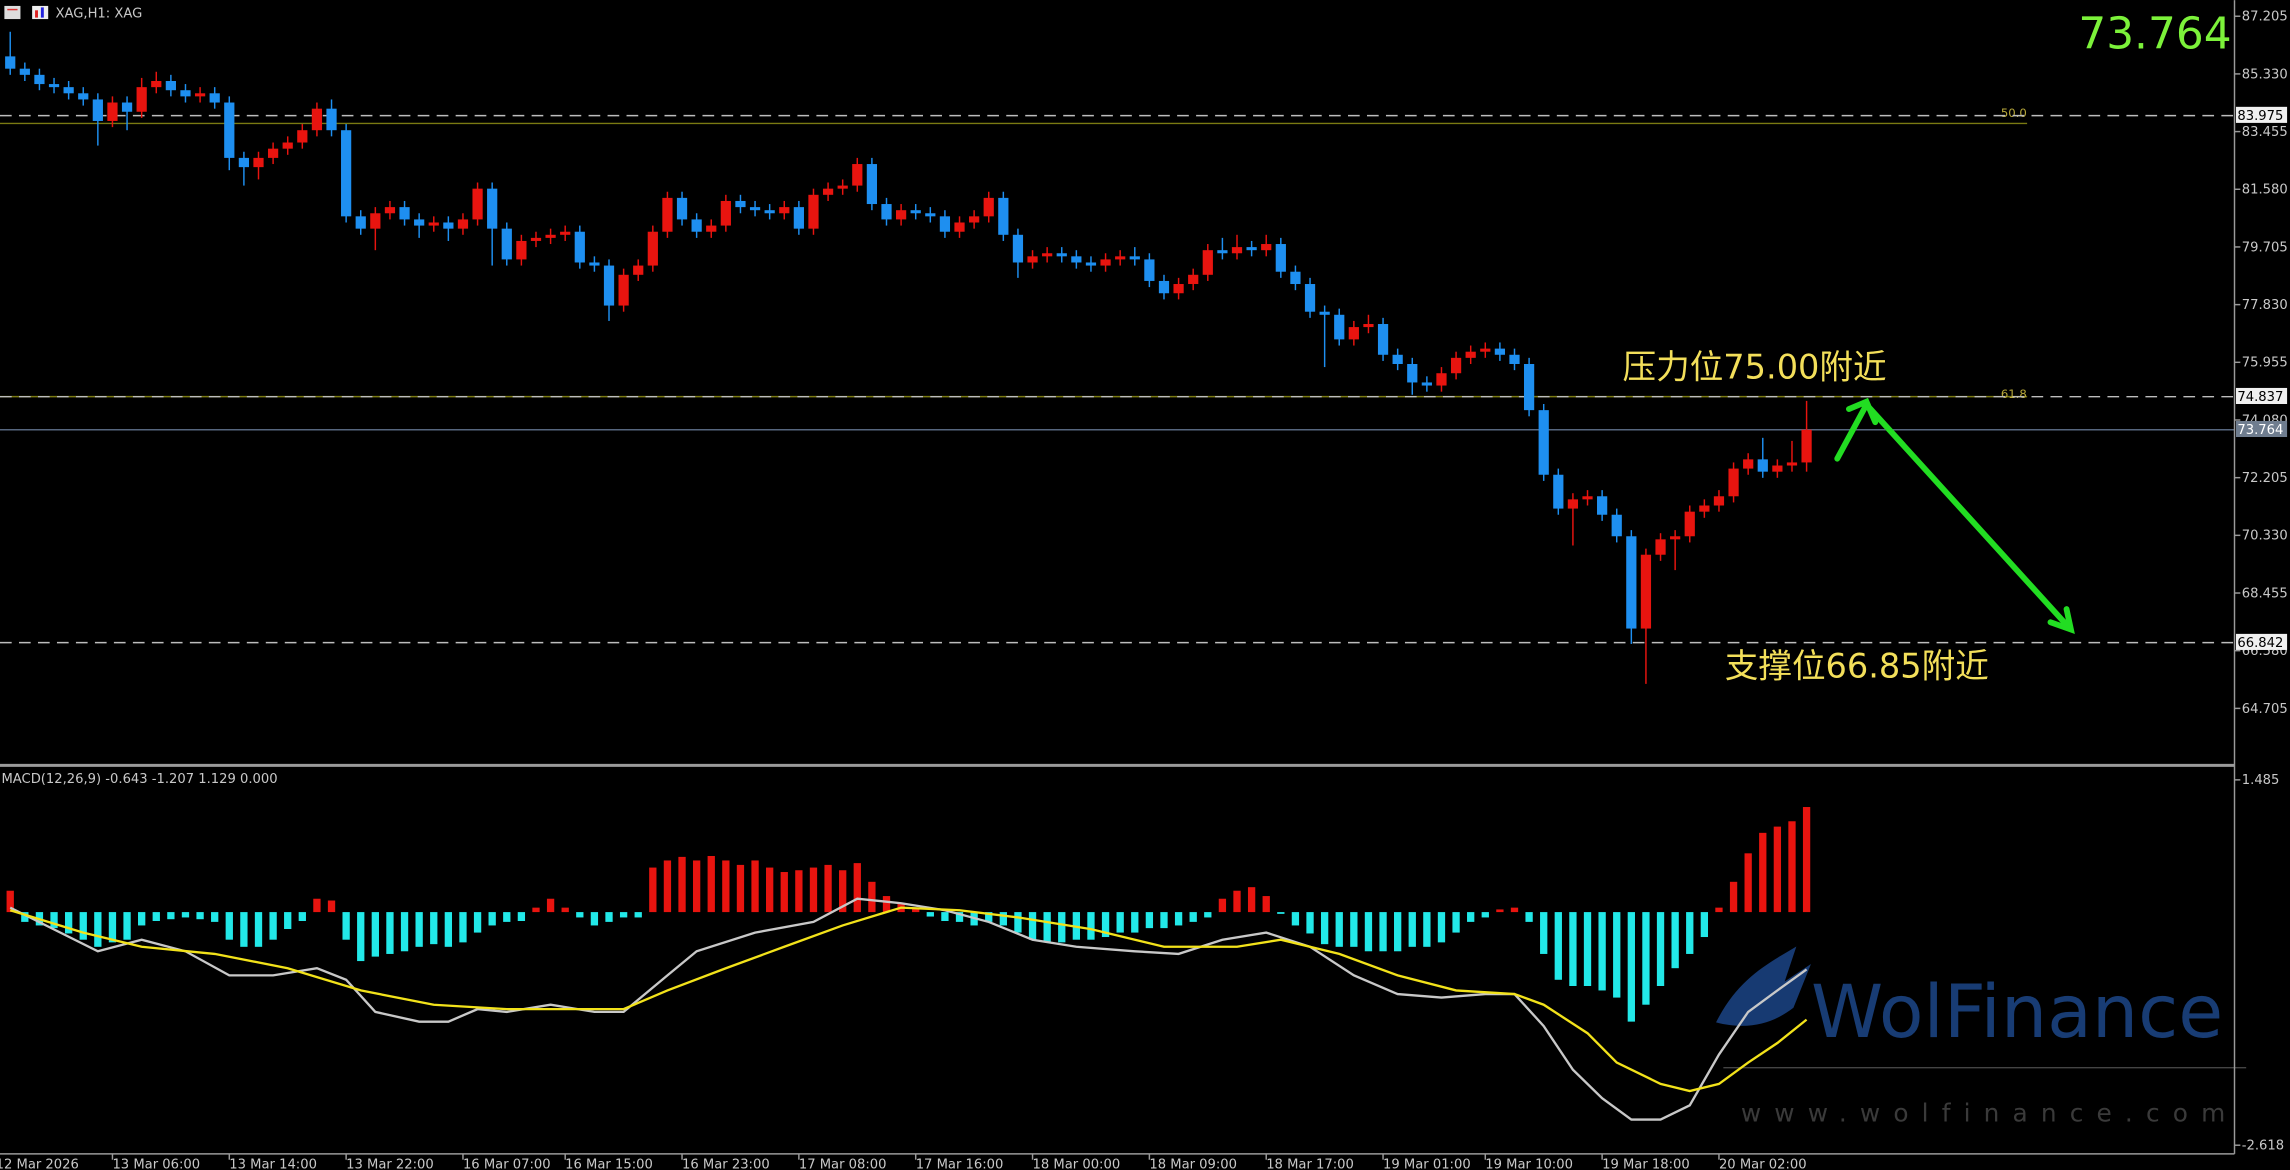  I want to click on y-tick-label: 83.455, so click(2265, 132).